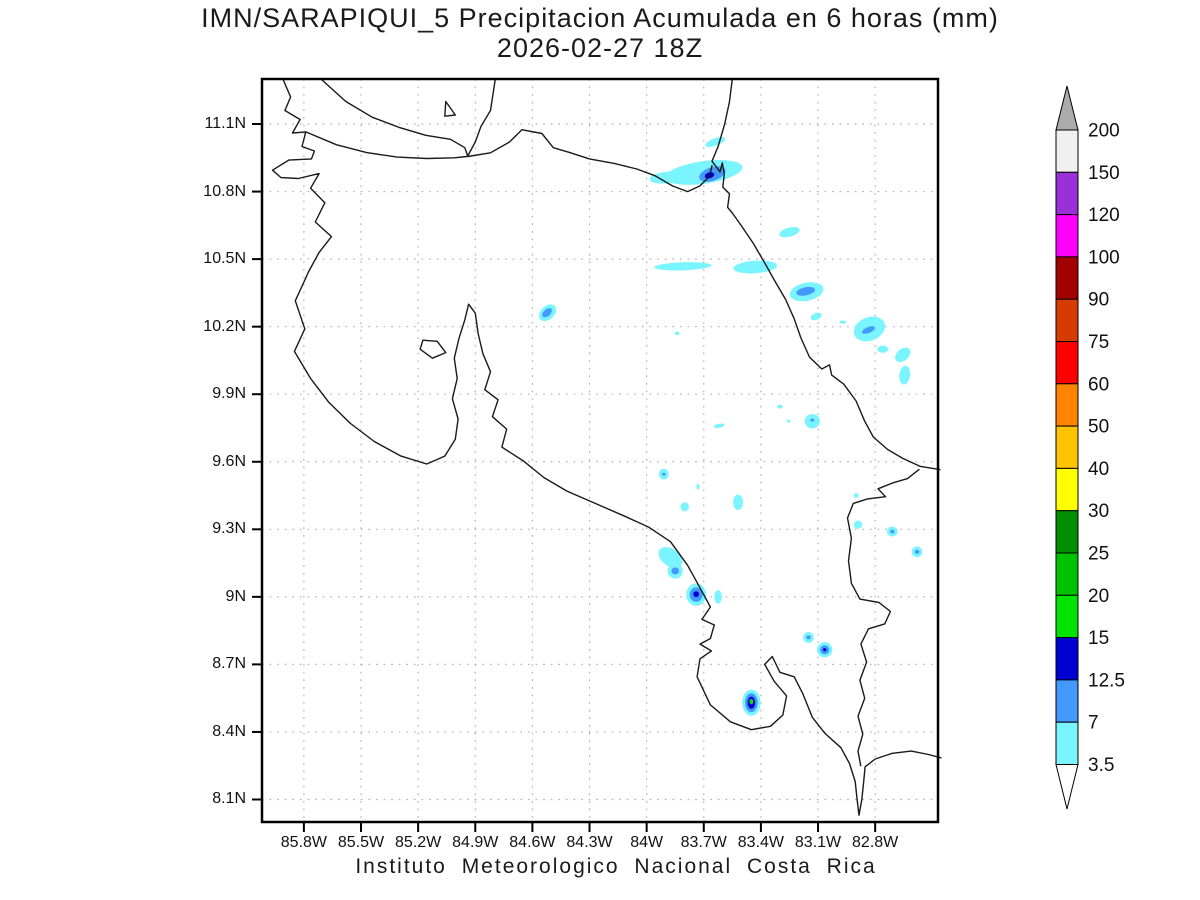 The width and height of the screenshot is (1200, 900). I want to click on colorbar-level-label-100: 100, so click(1104, 257).